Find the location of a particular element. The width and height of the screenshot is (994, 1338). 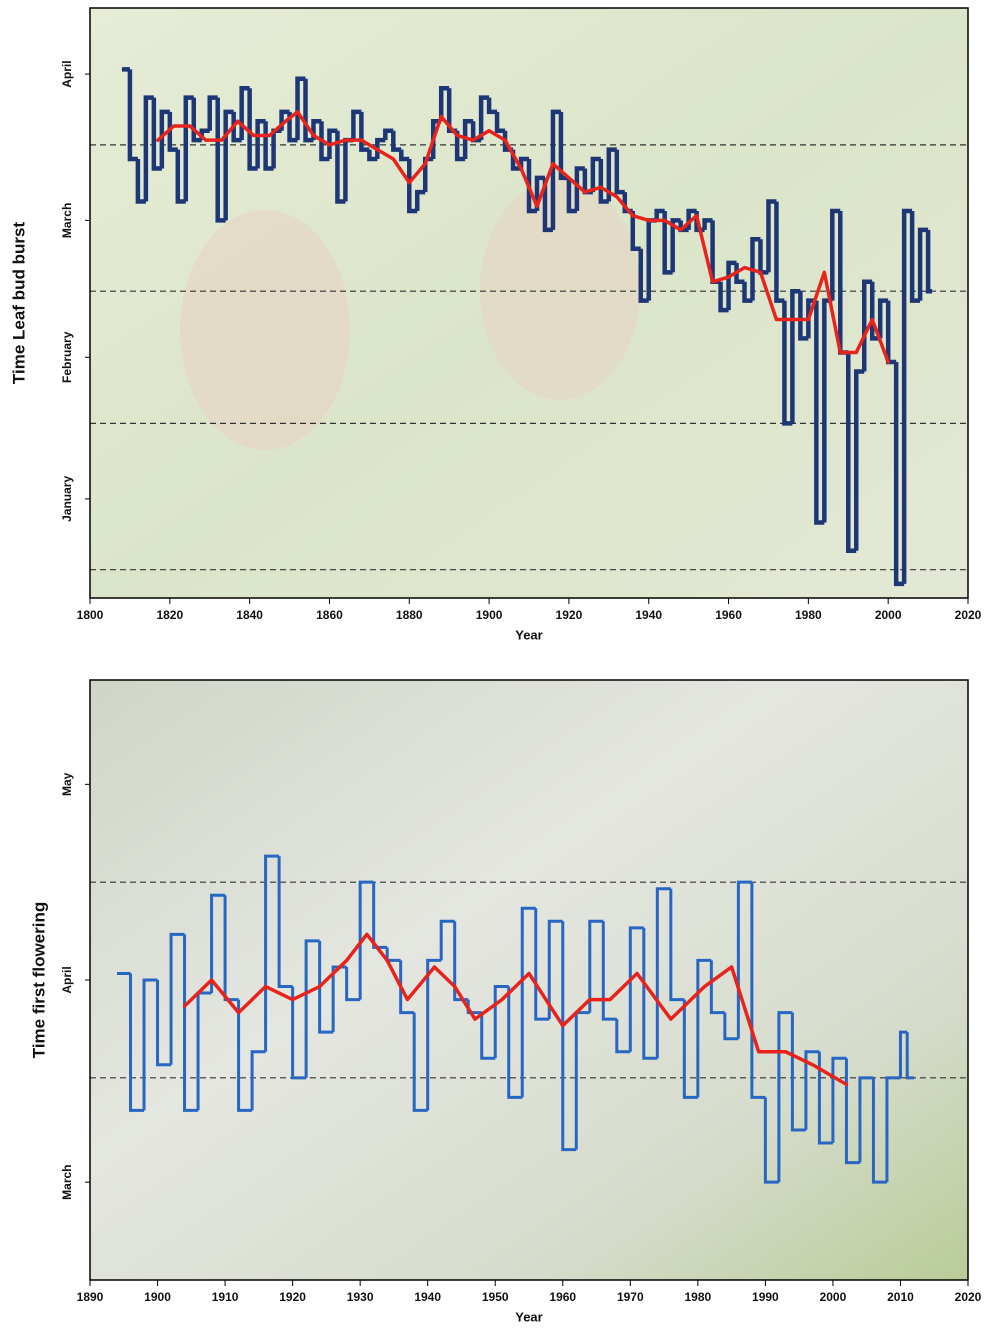

y-tick-label: April is located at coordinates (67, 979).